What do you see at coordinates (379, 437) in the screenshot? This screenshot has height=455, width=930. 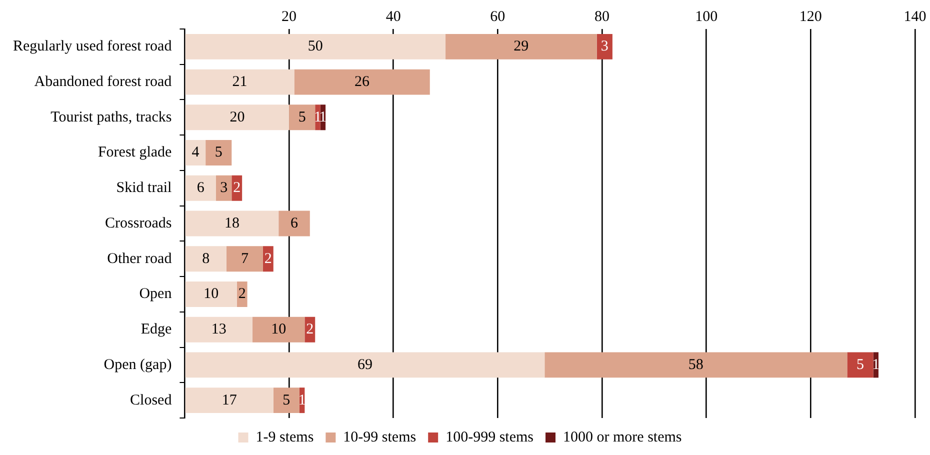 I see `legend-label: 10-99 stems` at bounding box center [379, 437].